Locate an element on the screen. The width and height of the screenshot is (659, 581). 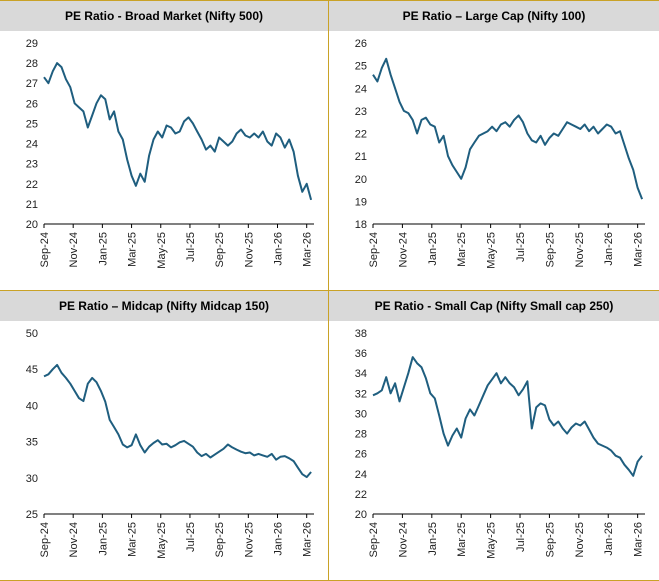
y-tick-label: 29 is located at coordinates (32, 44).